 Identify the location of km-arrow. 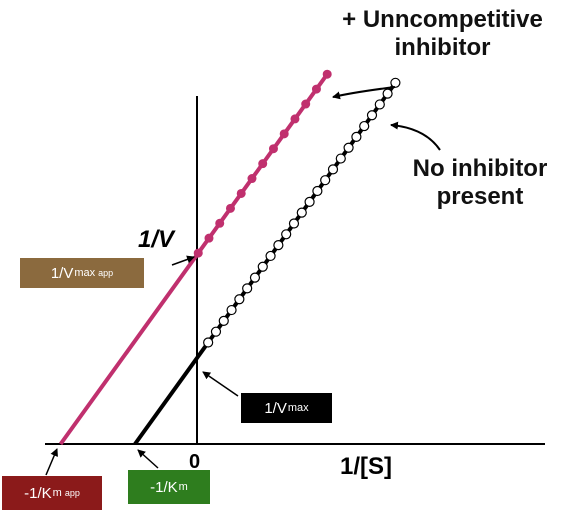
(148, 459).